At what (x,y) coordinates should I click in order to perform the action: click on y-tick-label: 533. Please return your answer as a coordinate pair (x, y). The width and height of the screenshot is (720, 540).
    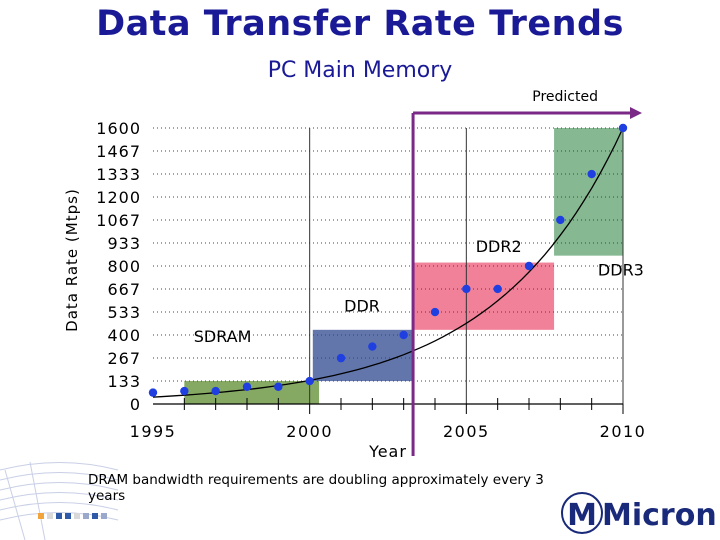
    Looking at the image, I should click on (124, 312).